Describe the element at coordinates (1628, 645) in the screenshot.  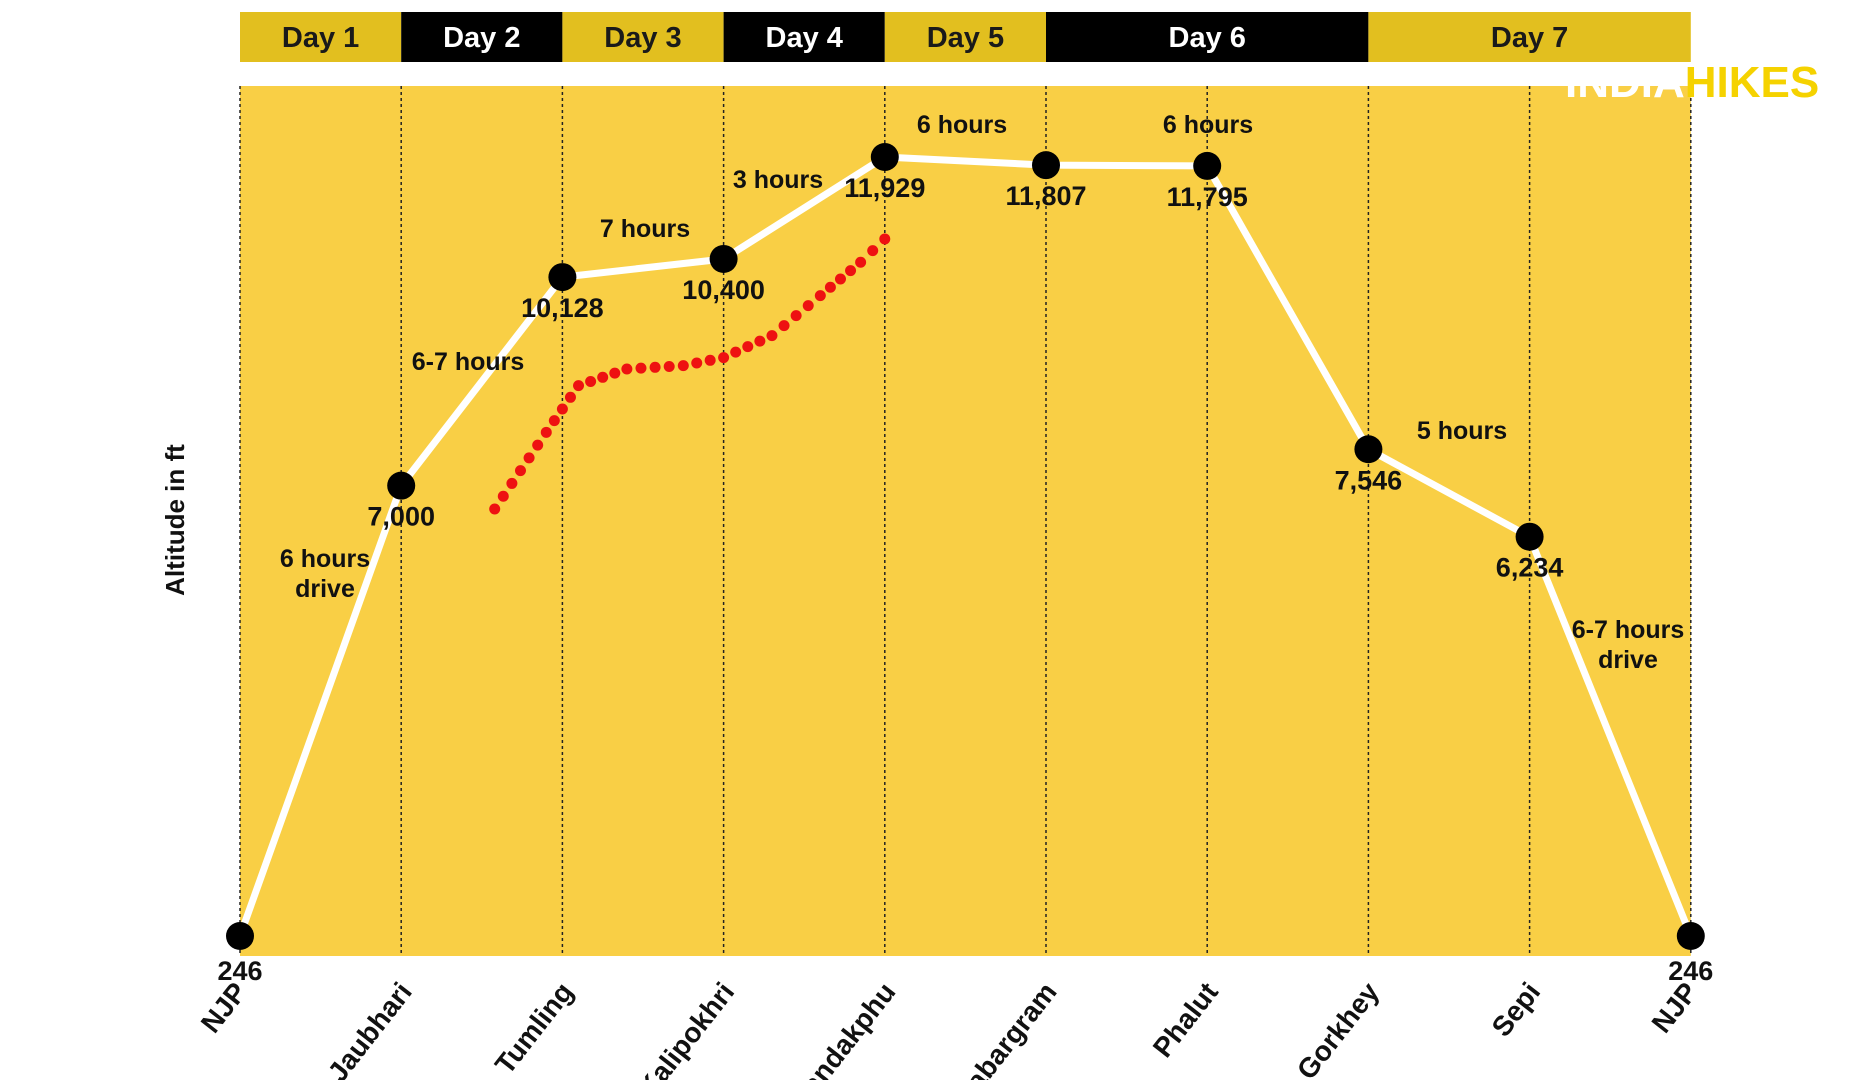
I see `duration-label-segment-8: 6-7 hours drive` at that location.